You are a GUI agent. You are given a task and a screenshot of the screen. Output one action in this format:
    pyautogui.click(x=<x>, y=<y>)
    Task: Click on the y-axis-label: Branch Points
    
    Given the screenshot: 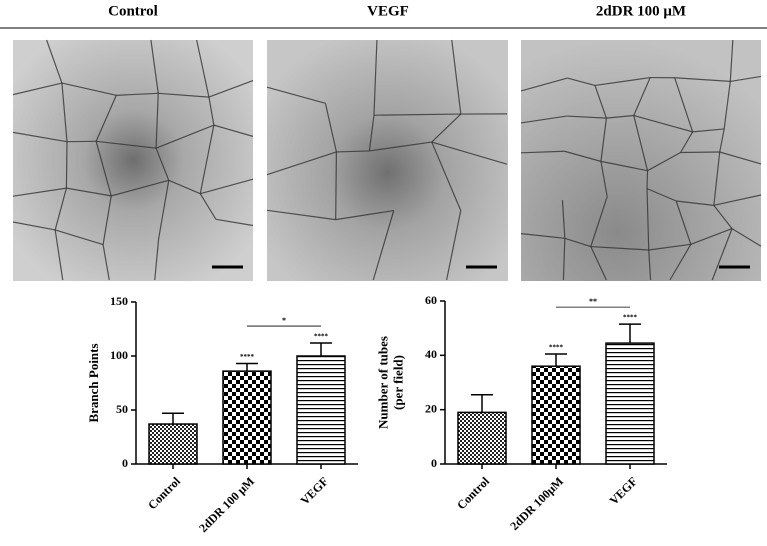 What is the action you would take?
    pyautogui.click(x=93, y=382)
    